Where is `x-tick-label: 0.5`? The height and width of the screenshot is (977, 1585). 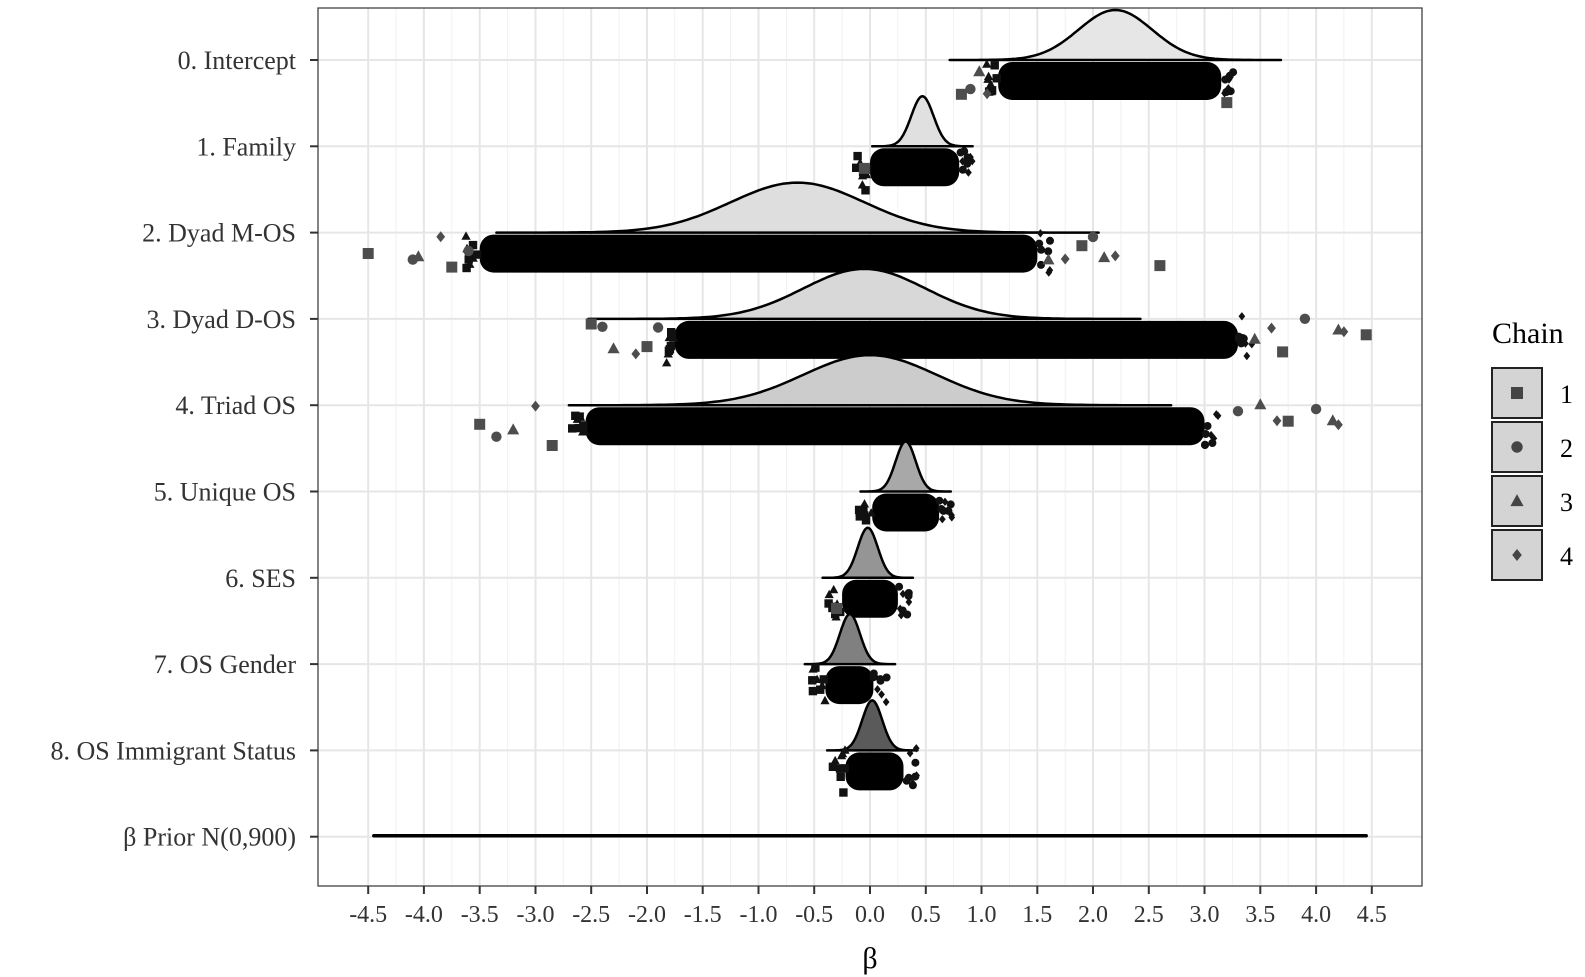 x-tick-label: 0.5 is located at coordinates (926, 915).